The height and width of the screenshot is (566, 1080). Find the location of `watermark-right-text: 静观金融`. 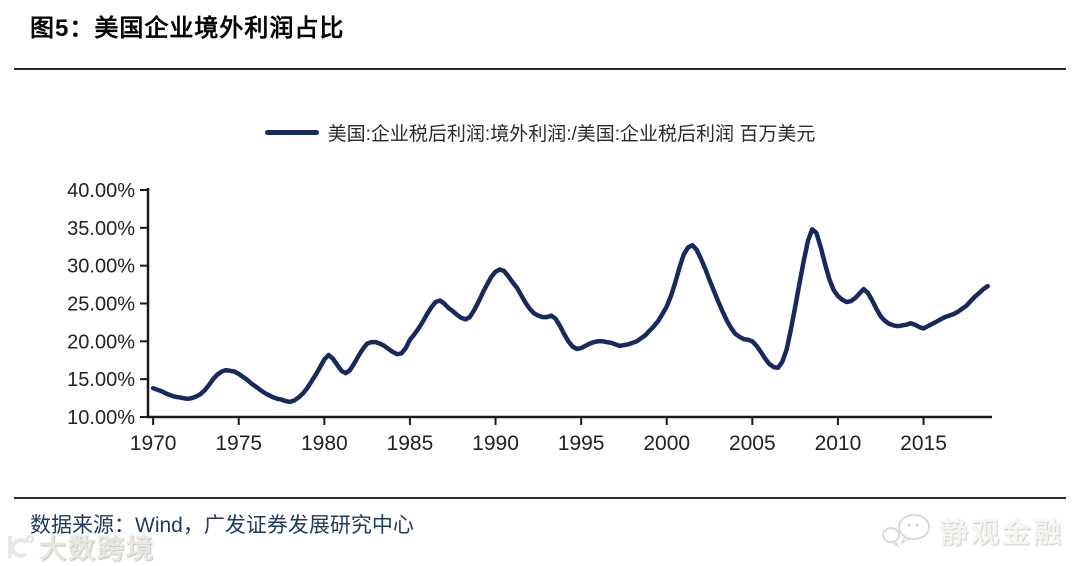

watermark-right-text: 静观金融 is located at coordinates (1001, 532).